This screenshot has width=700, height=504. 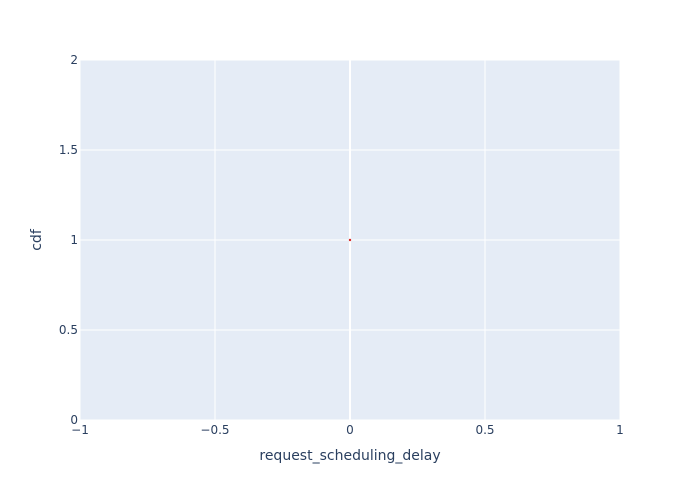 I want to click on y-tick-label: 1, so click(x=74, y=240).